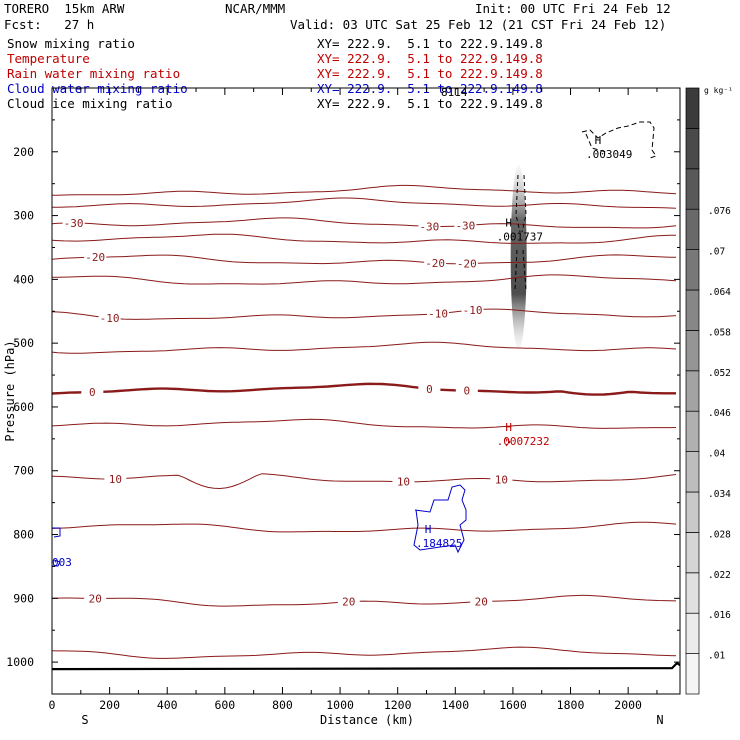 This screenshot has width=740, height=740. I want to click on y-tick-label: 500, so click(23, 343).